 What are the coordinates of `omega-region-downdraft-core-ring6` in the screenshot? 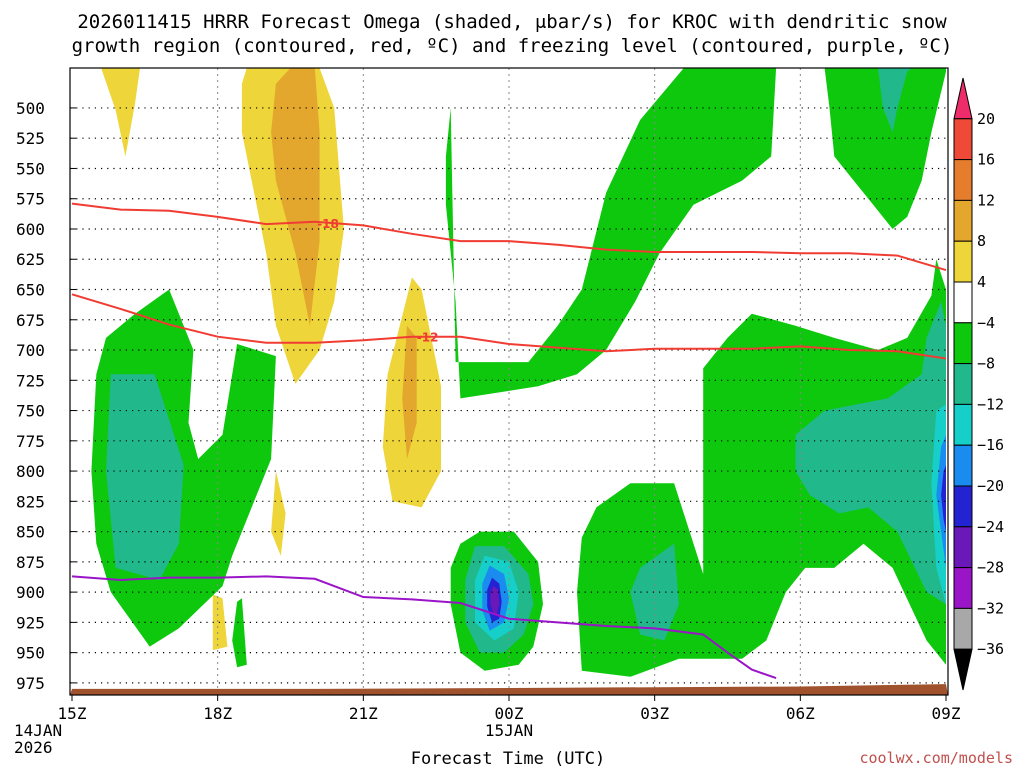 It's located at (495, 600).